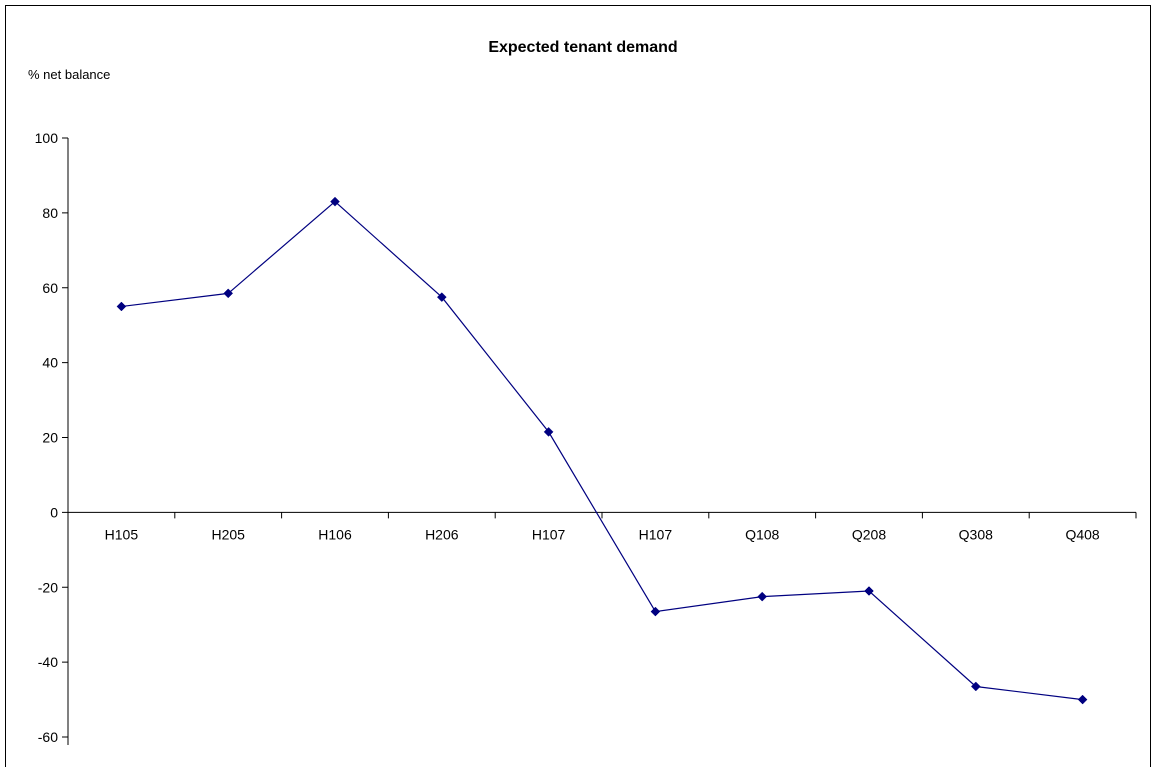  I want to click on x-tick-label: Q108, so click(762, 534).